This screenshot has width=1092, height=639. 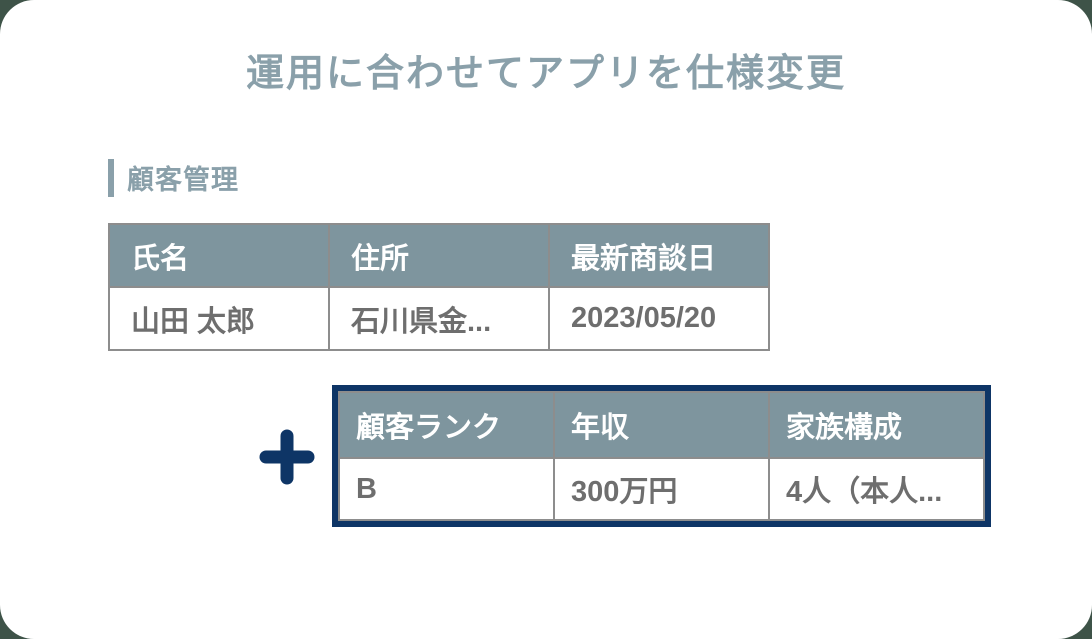 I want to click on section-heading: 顧客管理, so click(x=173, y=177).